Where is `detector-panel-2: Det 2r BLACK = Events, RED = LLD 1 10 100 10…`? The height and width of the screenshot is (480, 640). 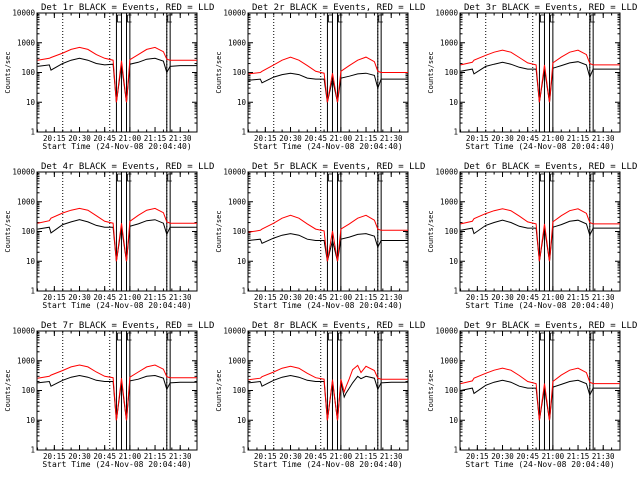 detector-panel-2: Det 2r BLACK = Events, RED = LLD 1 10 100 10… is located at coordinates (320, 77).